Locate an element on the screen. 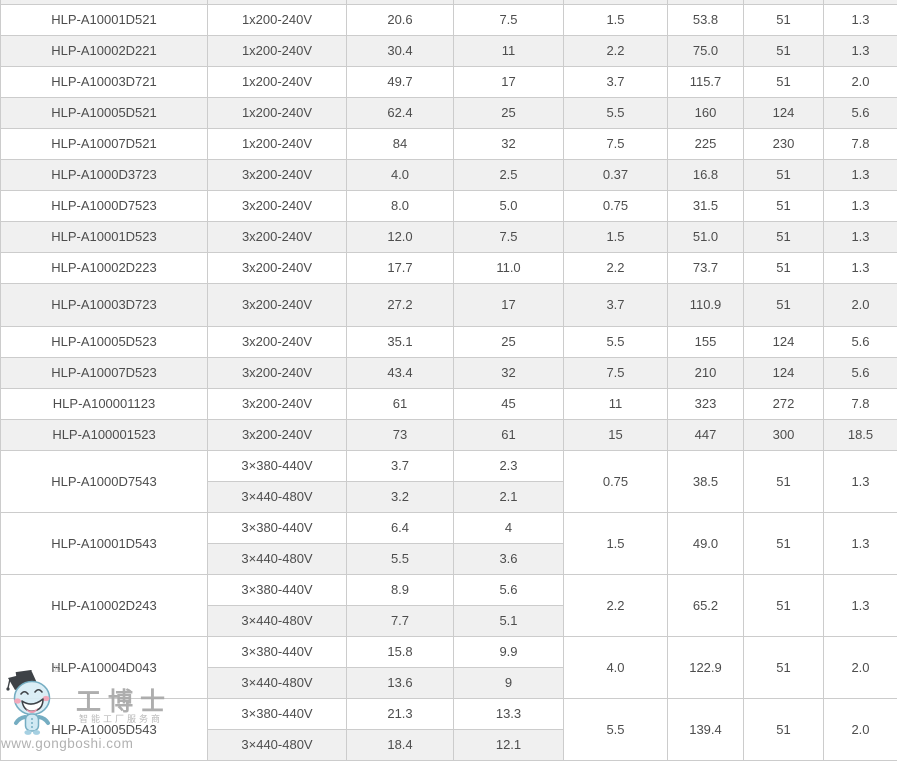 This screenshot has width=897, height=761. value-cell: 5.1 is located at coordinates (508, 620).